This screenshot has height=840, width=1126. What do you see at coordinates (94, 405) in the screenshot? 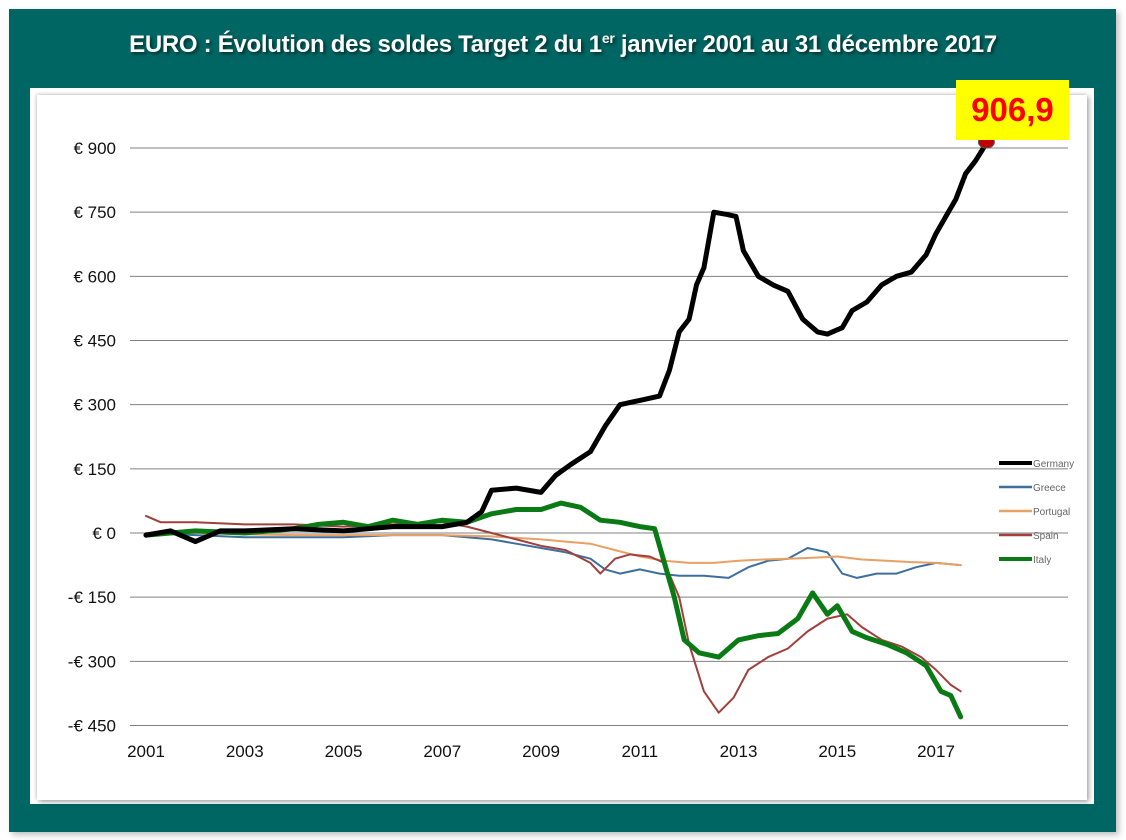
I see `y-tick-label: € 300` at bounding box center [94, 405].